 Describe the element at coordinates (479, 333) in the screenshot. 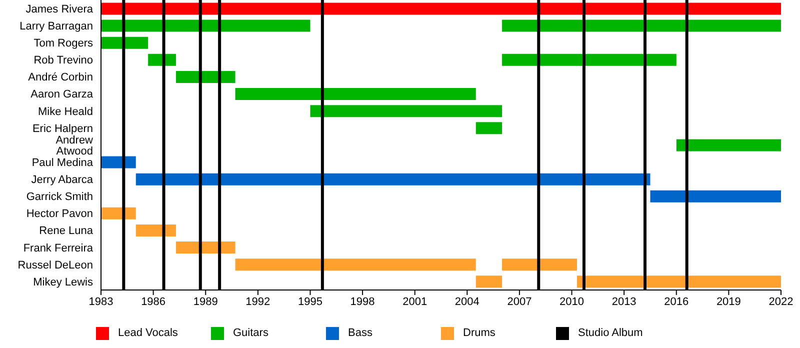

I see `legend-label: Drums` at that location.